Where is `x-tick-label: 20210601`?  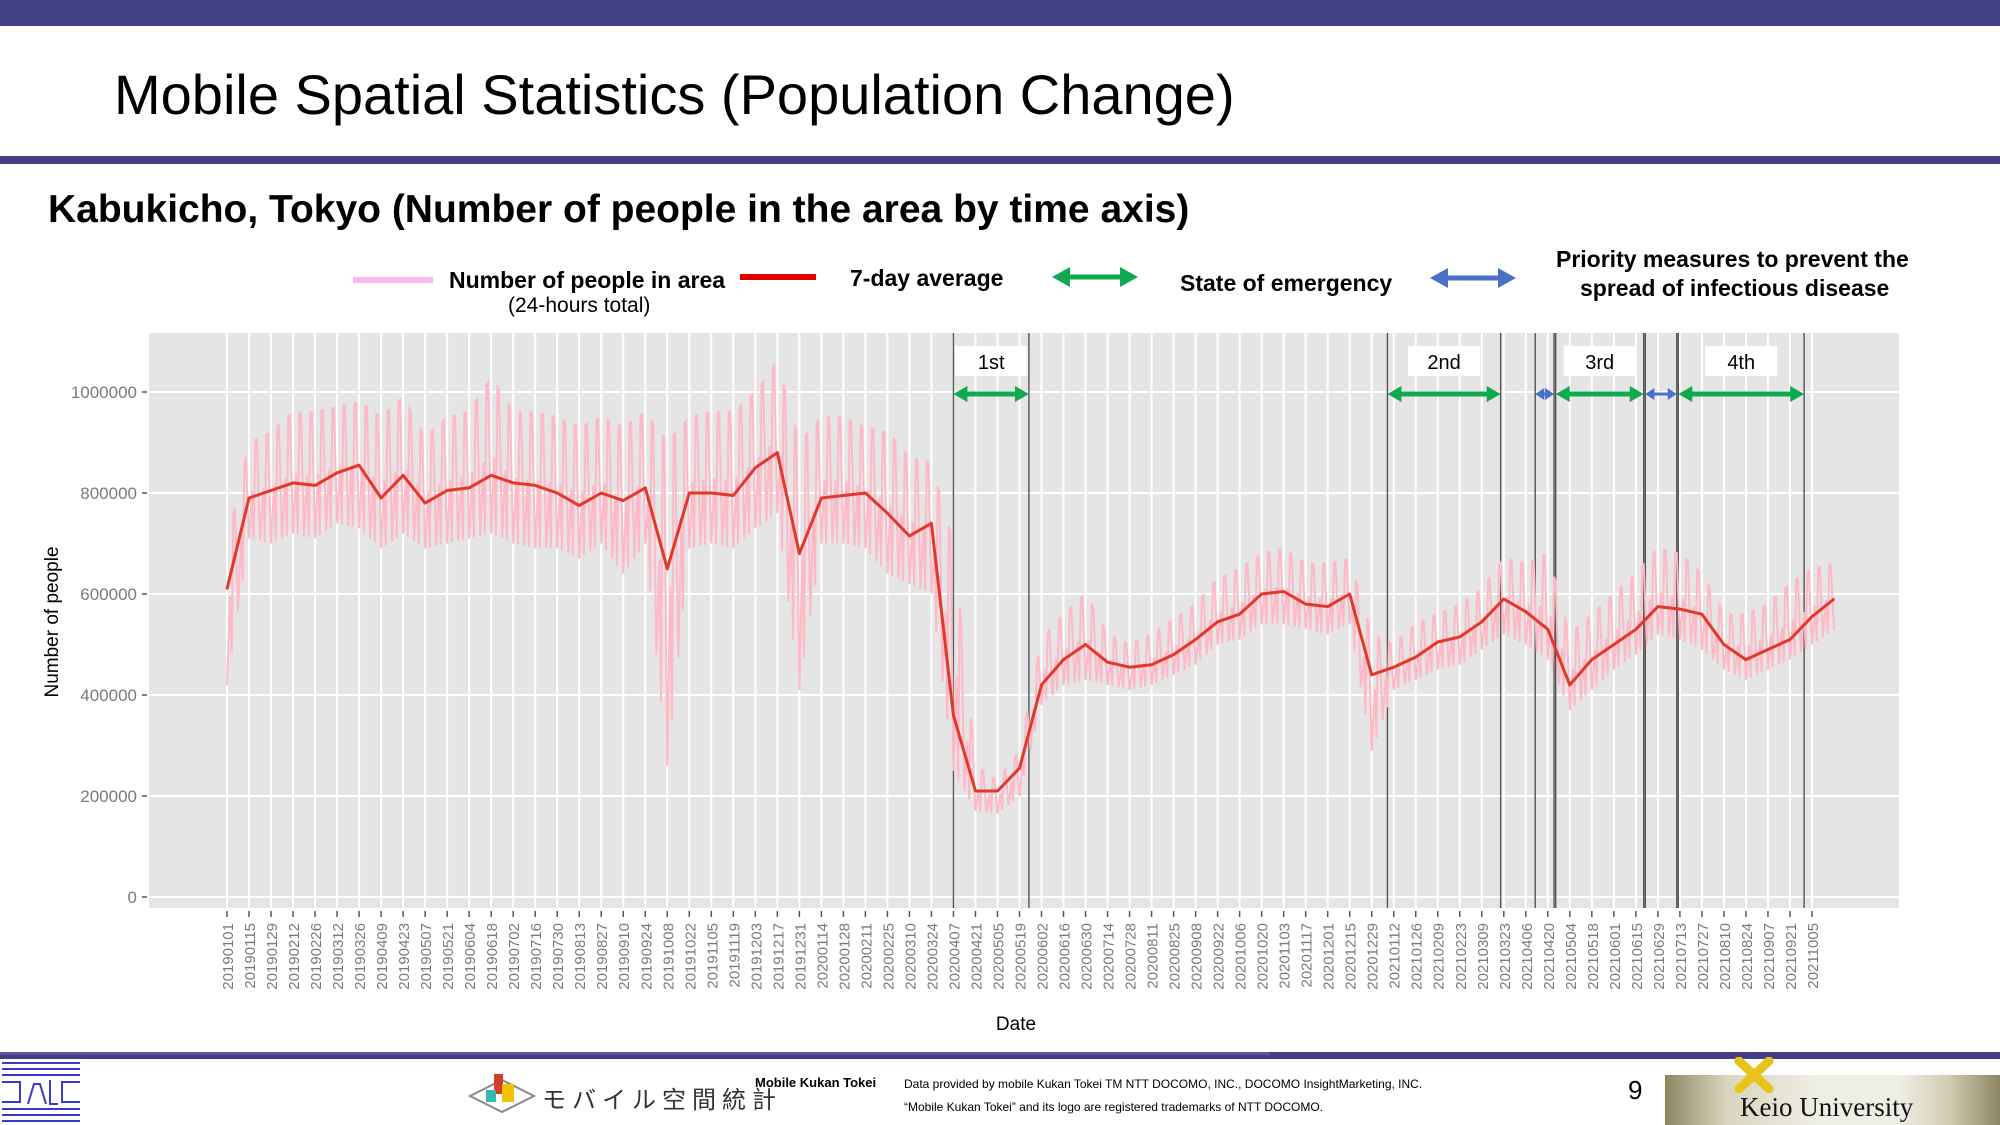 x-tick-label: 20210601 is located at coordinates (1615, 956).